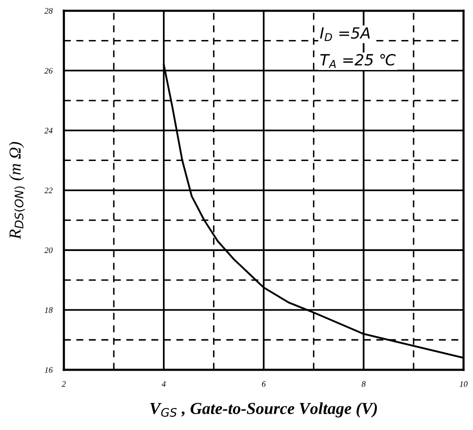 This screenshot has height=430, width=473. Describe the element at coordinates (48, 250) in the screenshot. I see `y-tick-label: 20` at that location.